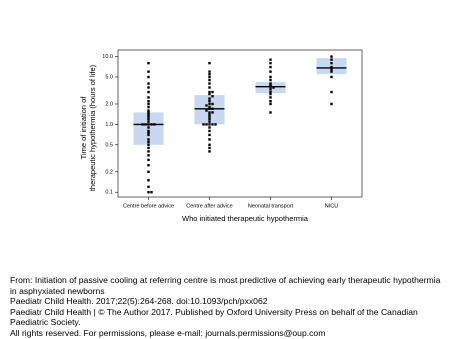 The height and width of the screenshot is (339, 450). Describe the element at coordinates (109, 193) in the screenshot. I see `y-tick-label: 0.1` at that location.